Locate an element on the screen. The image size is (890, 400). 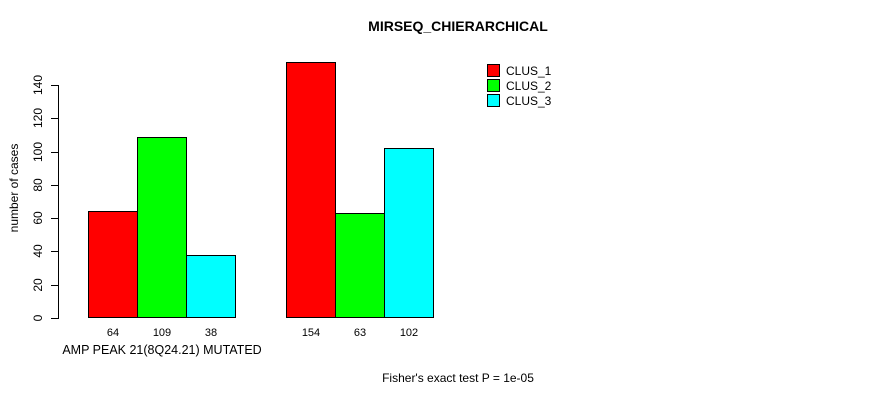
bar-clus_2-group2 is located at coordinates (360, 265).